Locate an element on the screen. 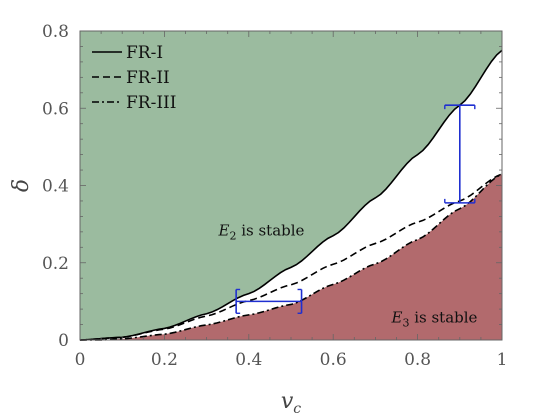 This screenshot has width=555, height=416. x-tick-label: 0.6 is located at coordinates (333, 360).